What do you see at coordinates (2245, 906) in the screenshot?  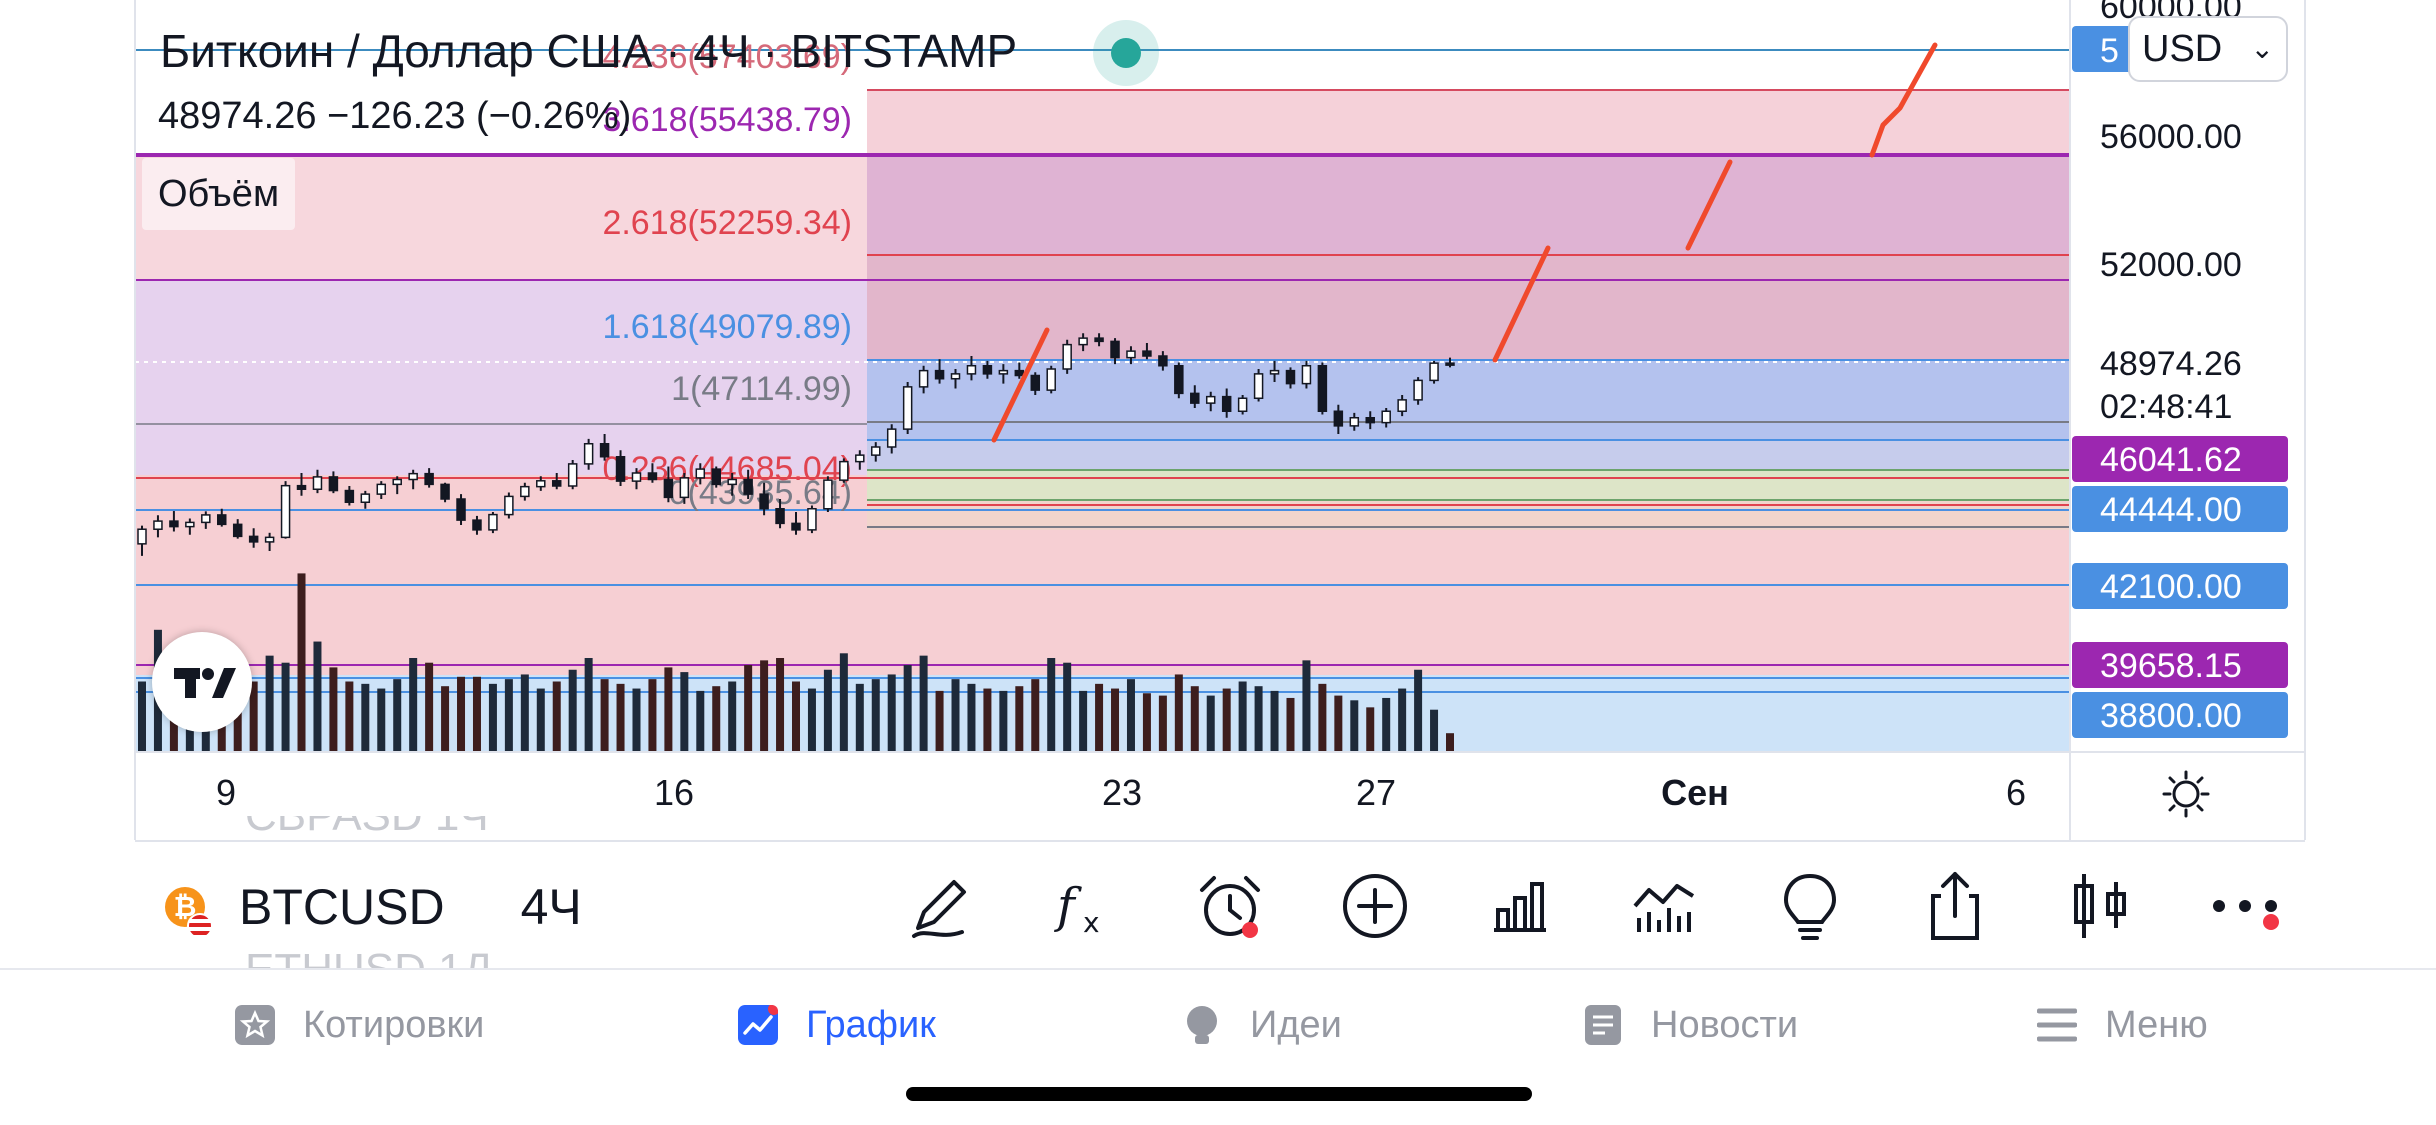 I see `more-icon` at bounding box center [2245, 906].